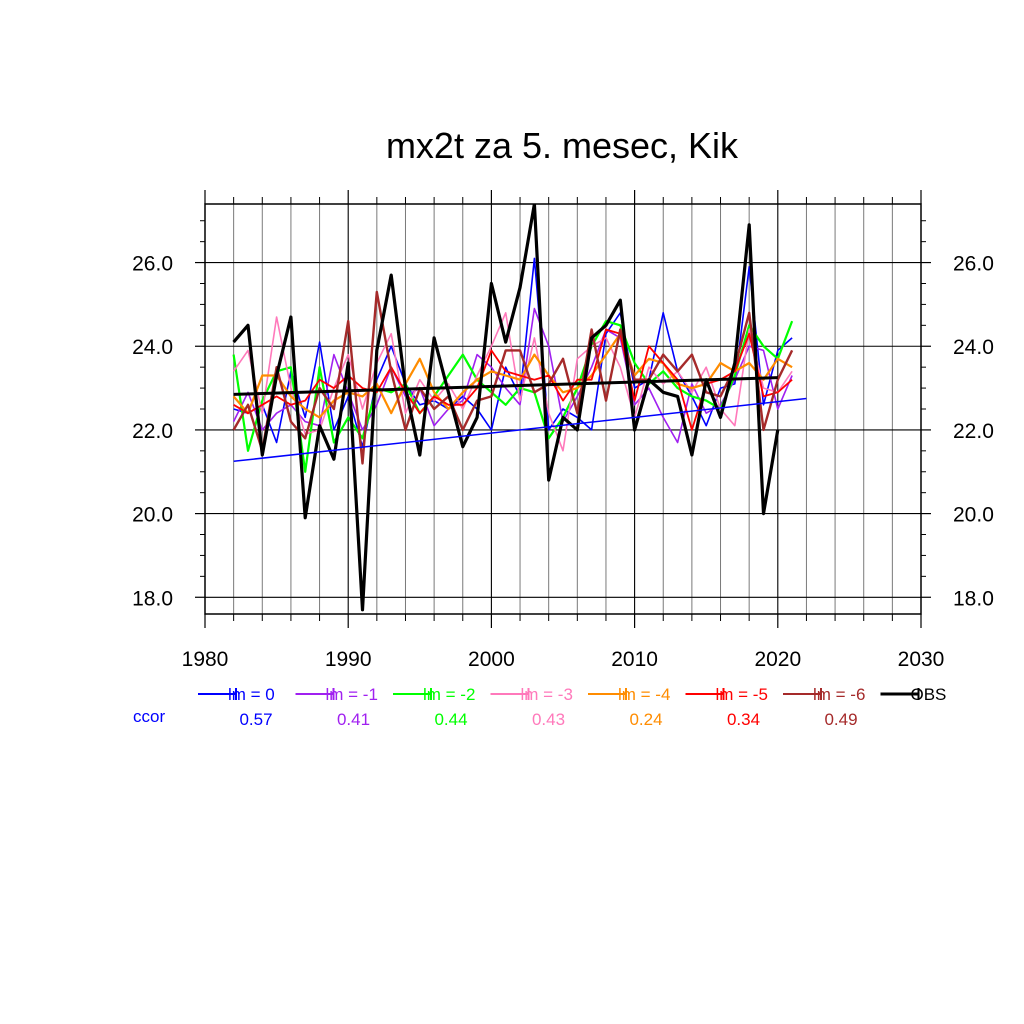  I want to click on ccor-value-1: 0.41, so click(353, 719).